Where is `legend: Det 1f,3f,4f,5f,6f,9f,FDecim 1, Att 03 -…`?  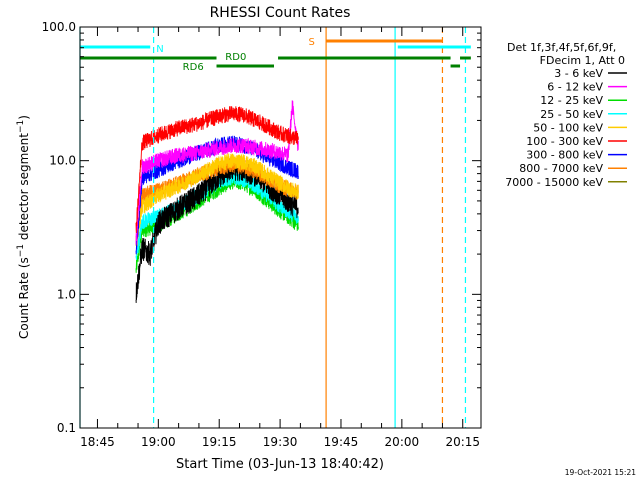 legend: Det 1f,3f,4f,5f,6f,9f,FDecim 1, Att 03 -… is located at coordinates (566, 115).